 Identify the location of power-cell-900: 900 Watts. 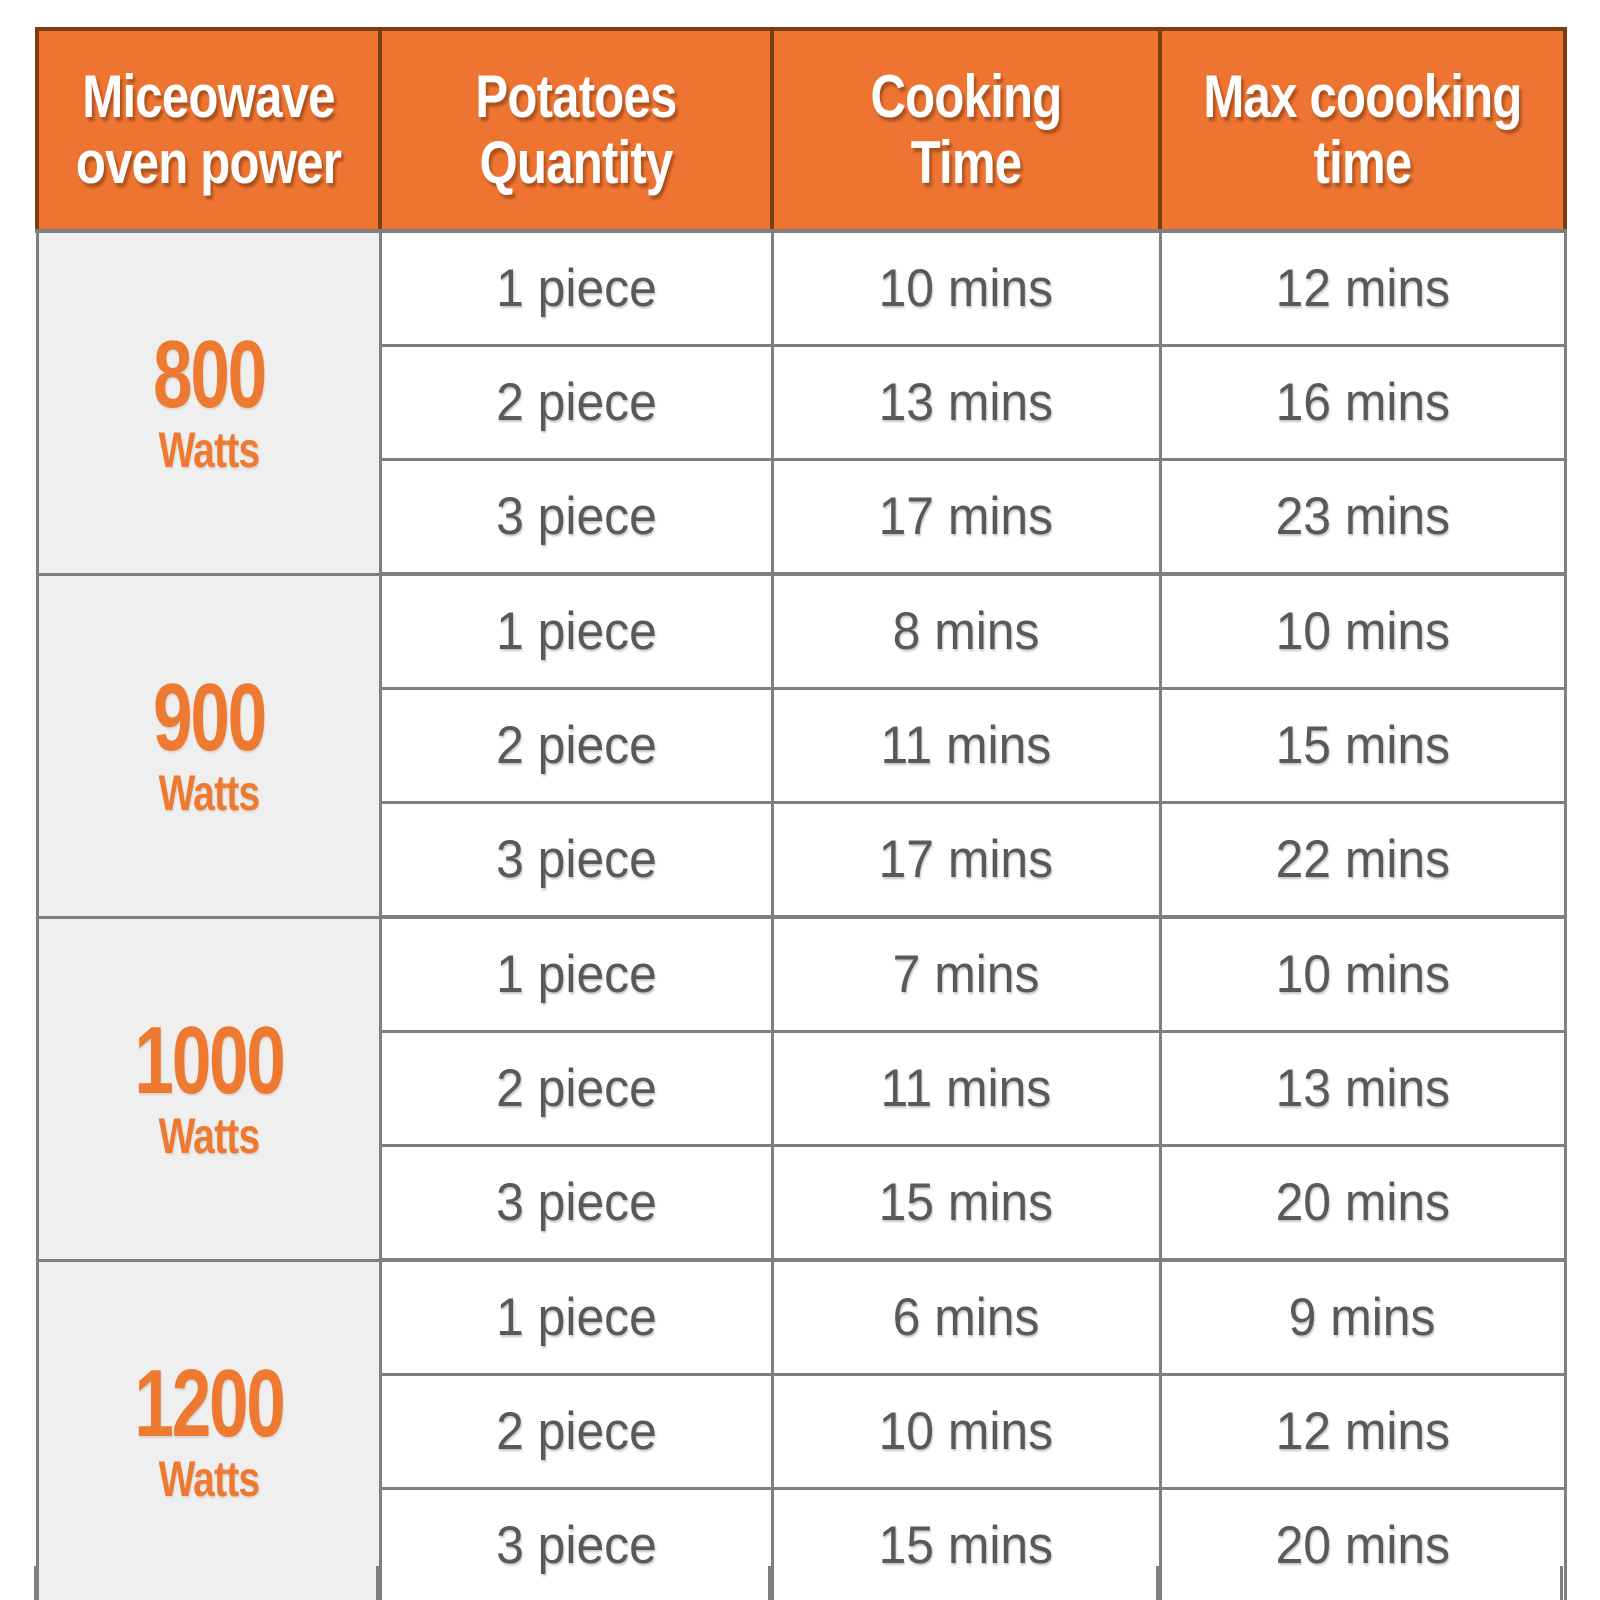
(208, 745).